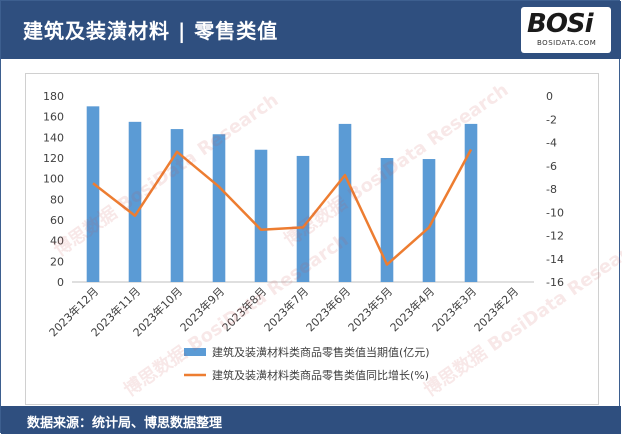 Image resolution: width=622 pixels, height=435 pixels. Describe the element at coordinates (53, 137) in the screenshot. I see `y-left-tick-label: 140` at that location.